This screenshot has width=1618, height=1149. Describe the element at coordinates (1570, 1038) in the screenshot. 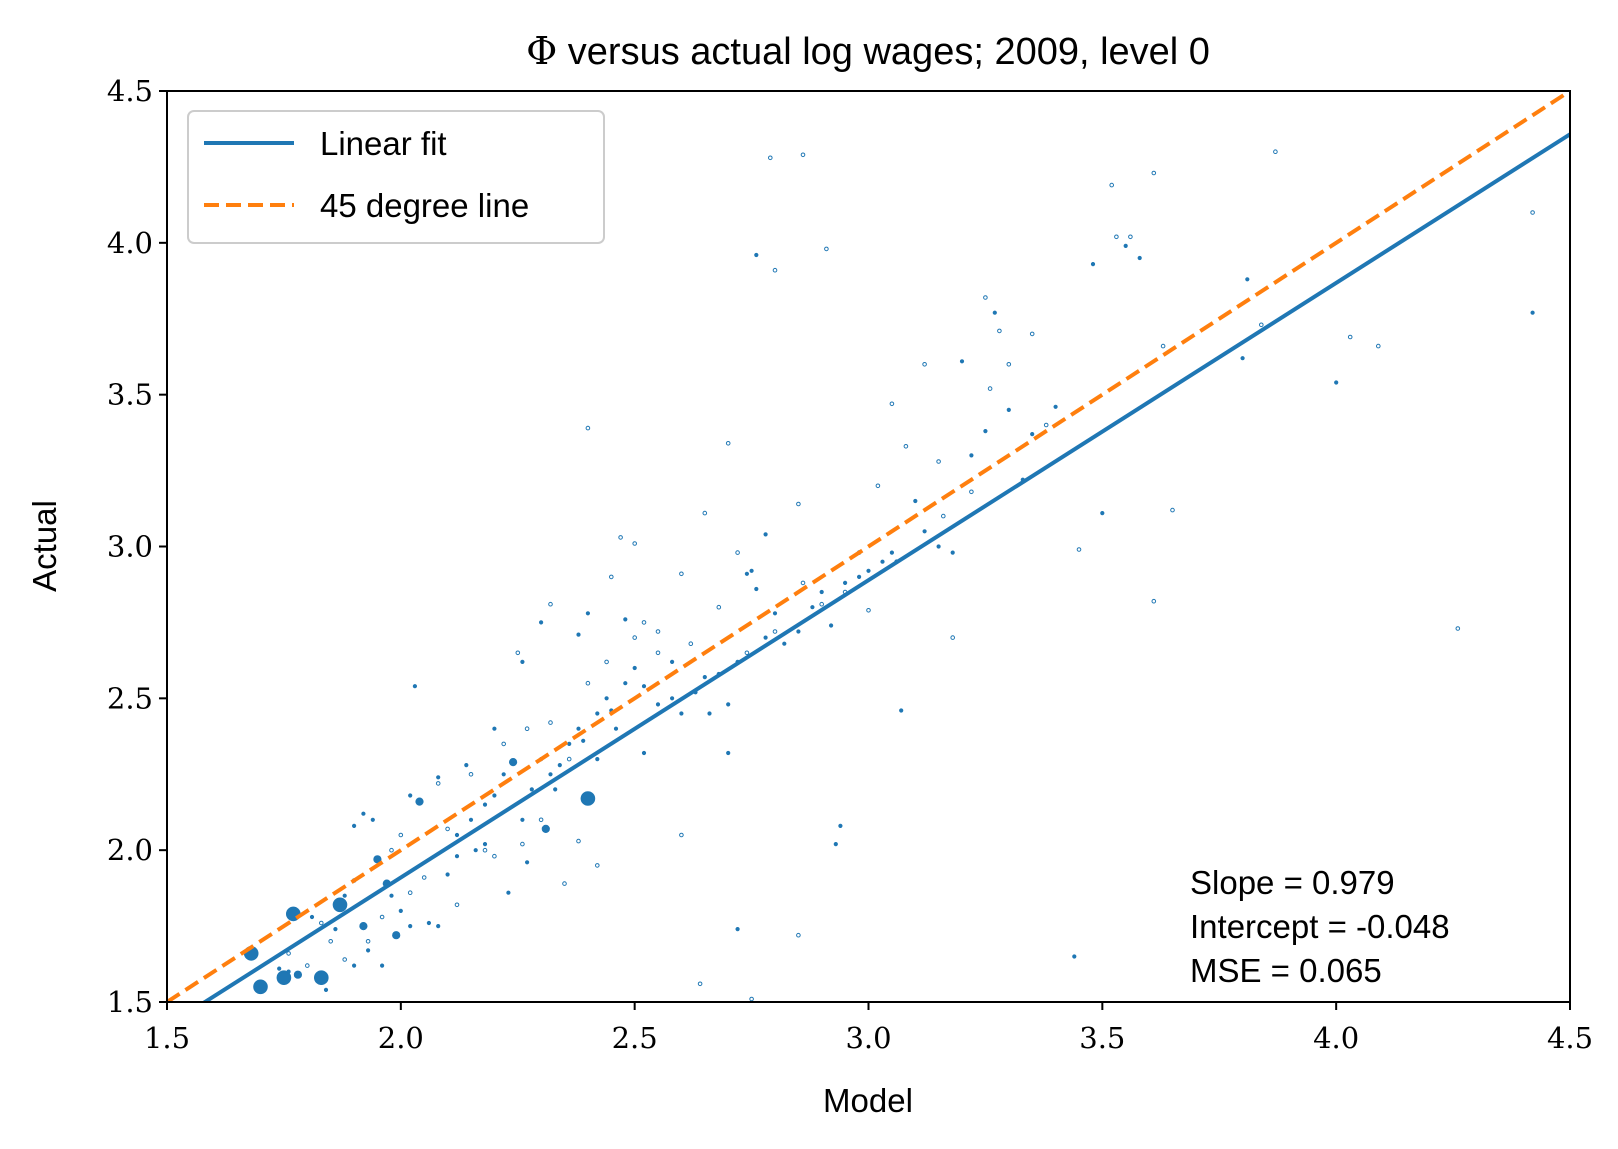

I see `x-tick-label: 4.5` at that location.